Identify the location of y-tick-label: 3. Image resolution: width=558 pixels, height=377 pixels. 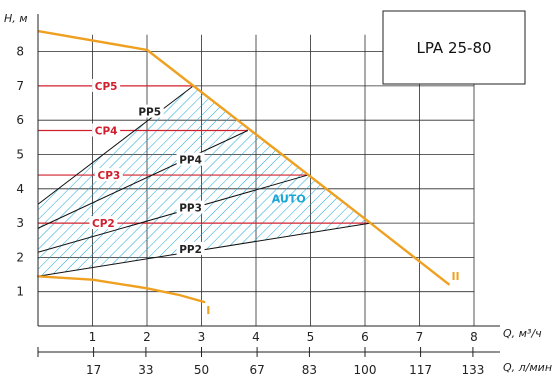
(20, 223).